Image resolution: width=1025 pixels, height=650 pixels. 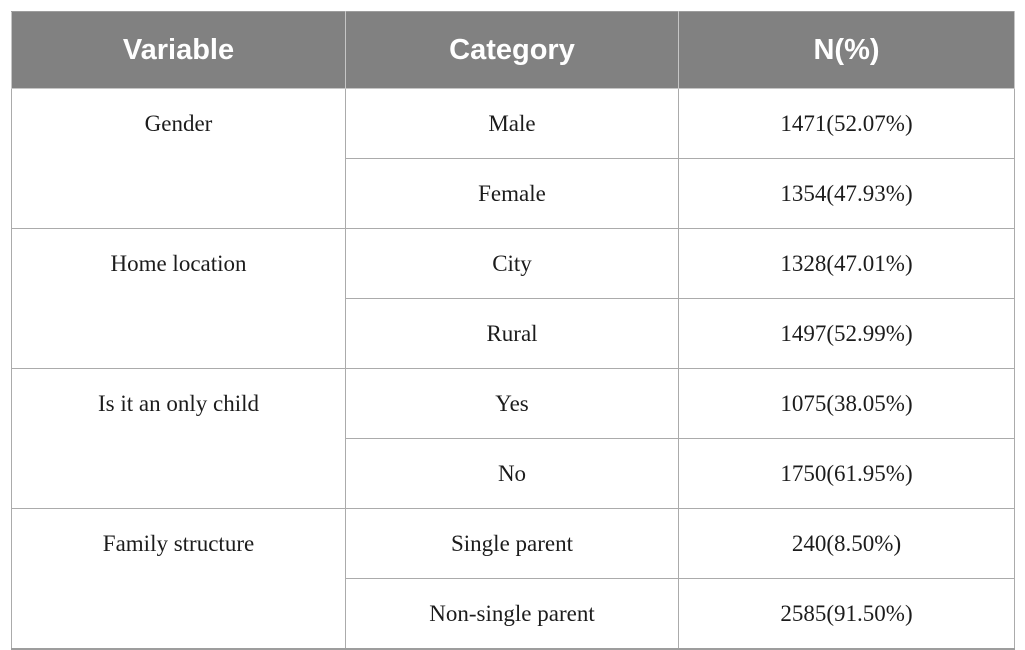 I want to click on variable-cell: Home location, so click(x=178, y=298).